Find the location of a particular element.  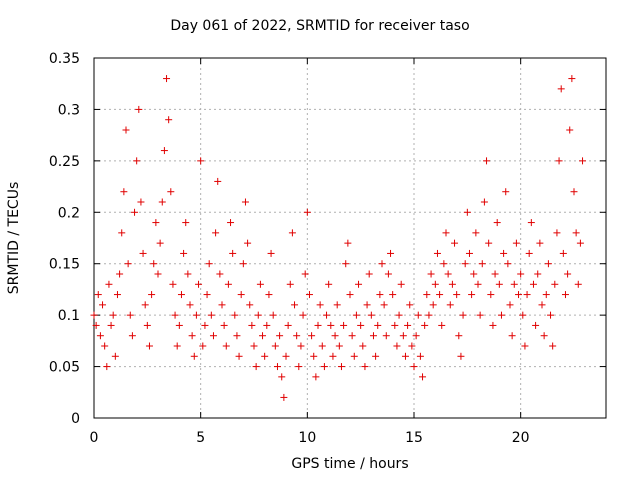

y-tick-label: 0.15 is located at coordinates (64, 265).